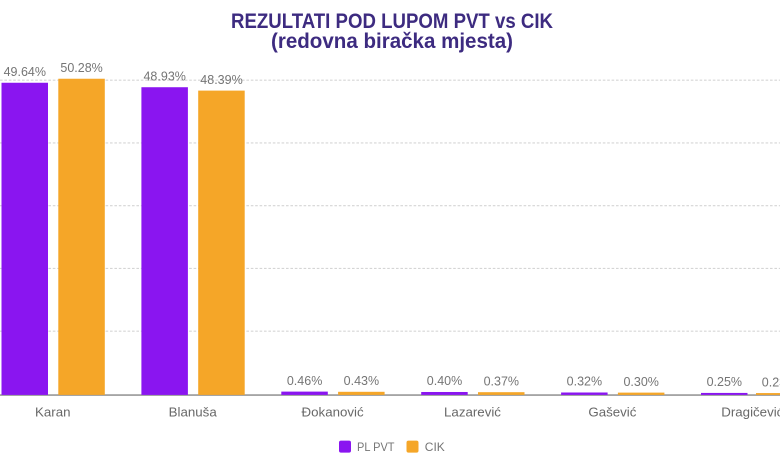 This screenshot has width=780, height=470. What do you see at coordinates (612, 412) in the screenshot?
I see `svg-text: Gašević` at bounding box center [612, 412].